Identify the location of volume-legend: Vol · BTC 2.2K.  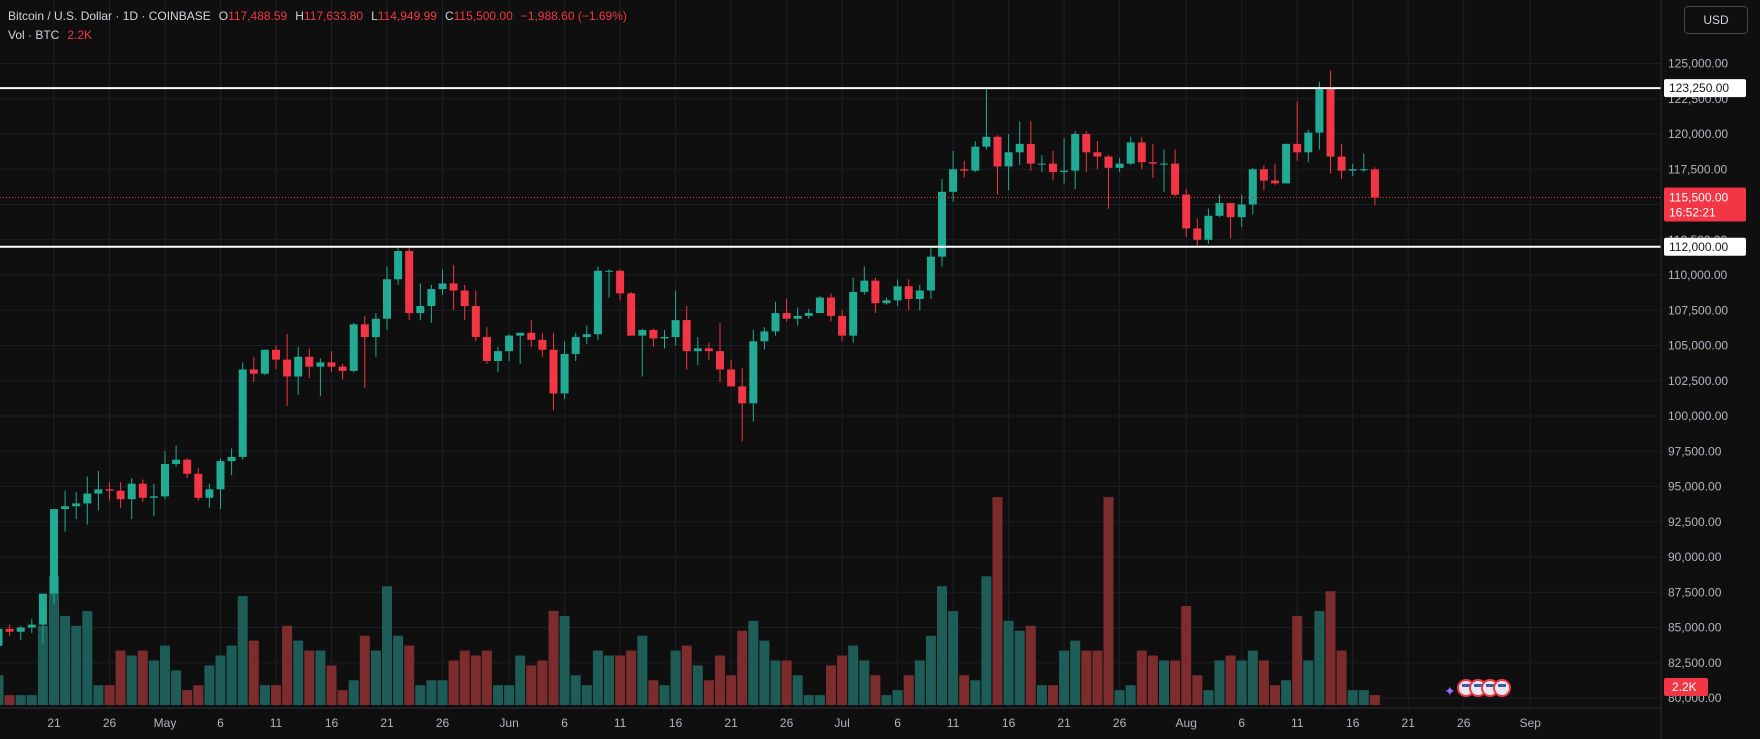
(50, 35).